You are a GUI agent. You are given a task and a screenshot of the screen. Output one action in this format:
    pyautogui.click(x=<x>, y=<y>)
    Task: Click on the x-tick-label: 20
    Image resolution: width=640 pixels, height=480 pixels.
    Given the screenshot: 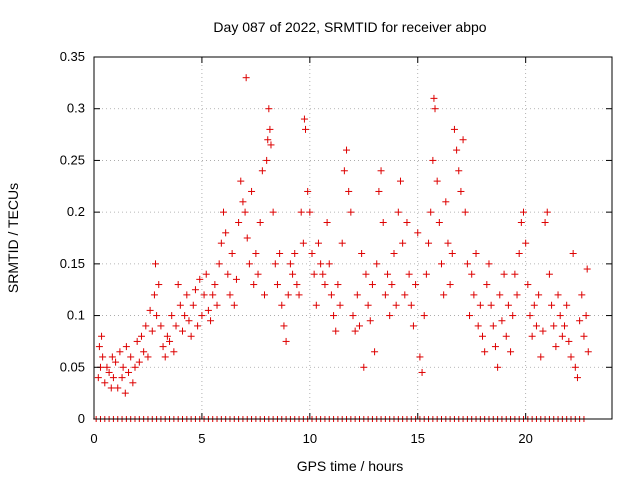 What is the action you would take?
    pyautogui.click(x=525, y=438)
    